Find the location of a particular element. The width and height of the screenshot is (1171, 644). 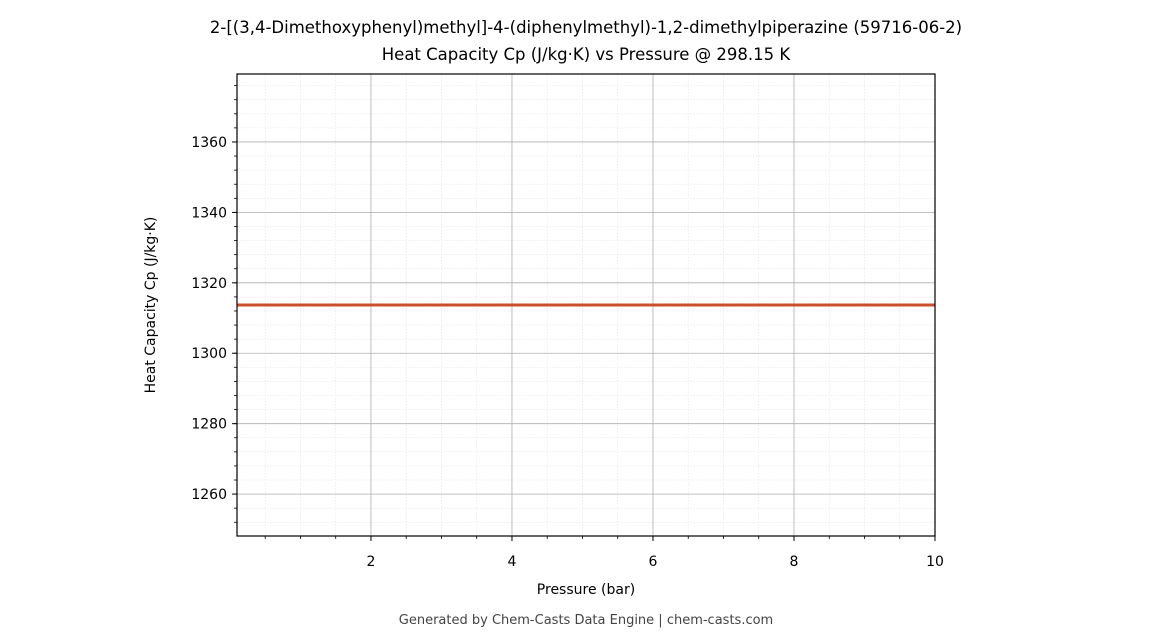

x-tick-label: 2 is located at coordinates (370, 562).